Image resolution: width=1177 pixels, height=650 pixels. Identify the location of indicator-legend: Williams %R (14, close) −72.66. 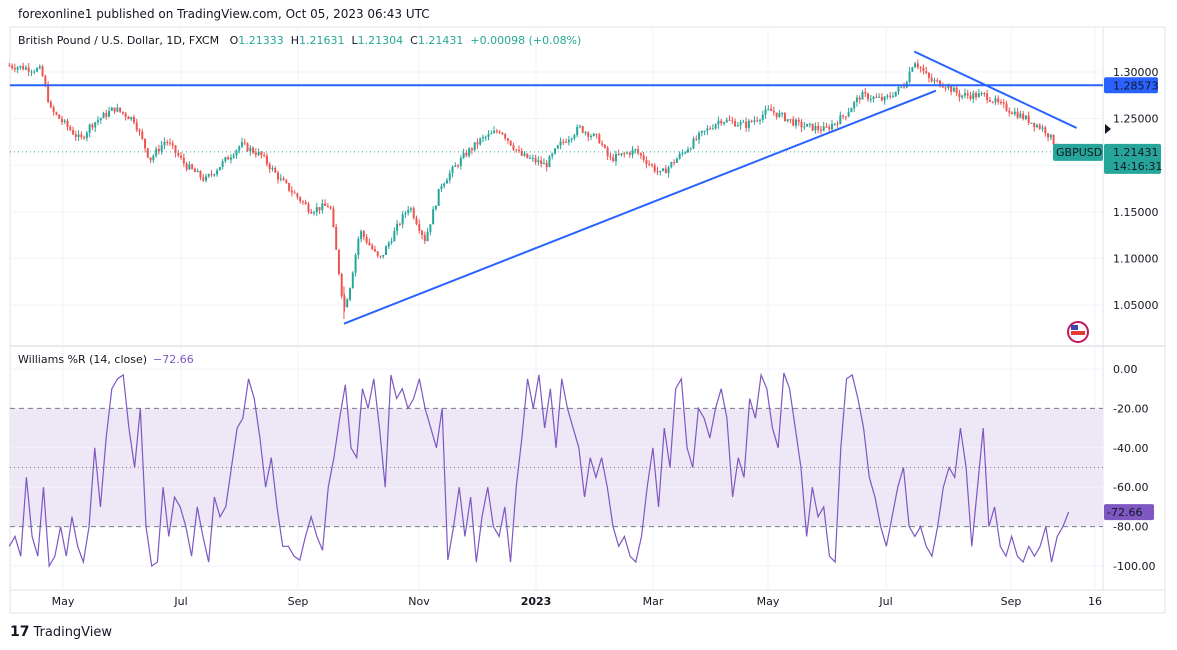
(106, 359).